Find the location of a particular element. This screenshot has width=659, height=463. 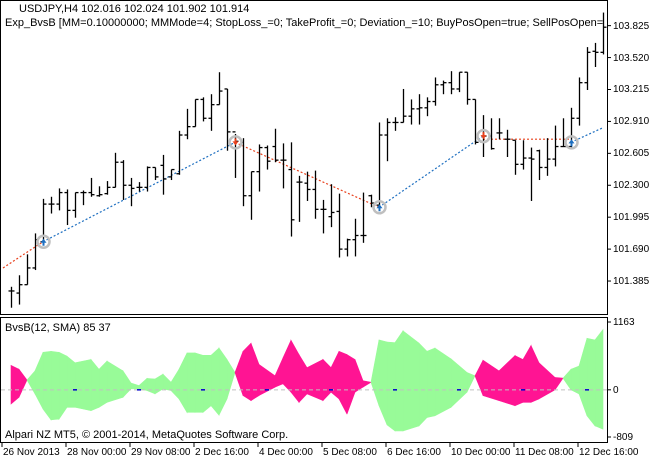

time-axis-label: 11 Dec 08:00 is located at coordinates (544, 452).